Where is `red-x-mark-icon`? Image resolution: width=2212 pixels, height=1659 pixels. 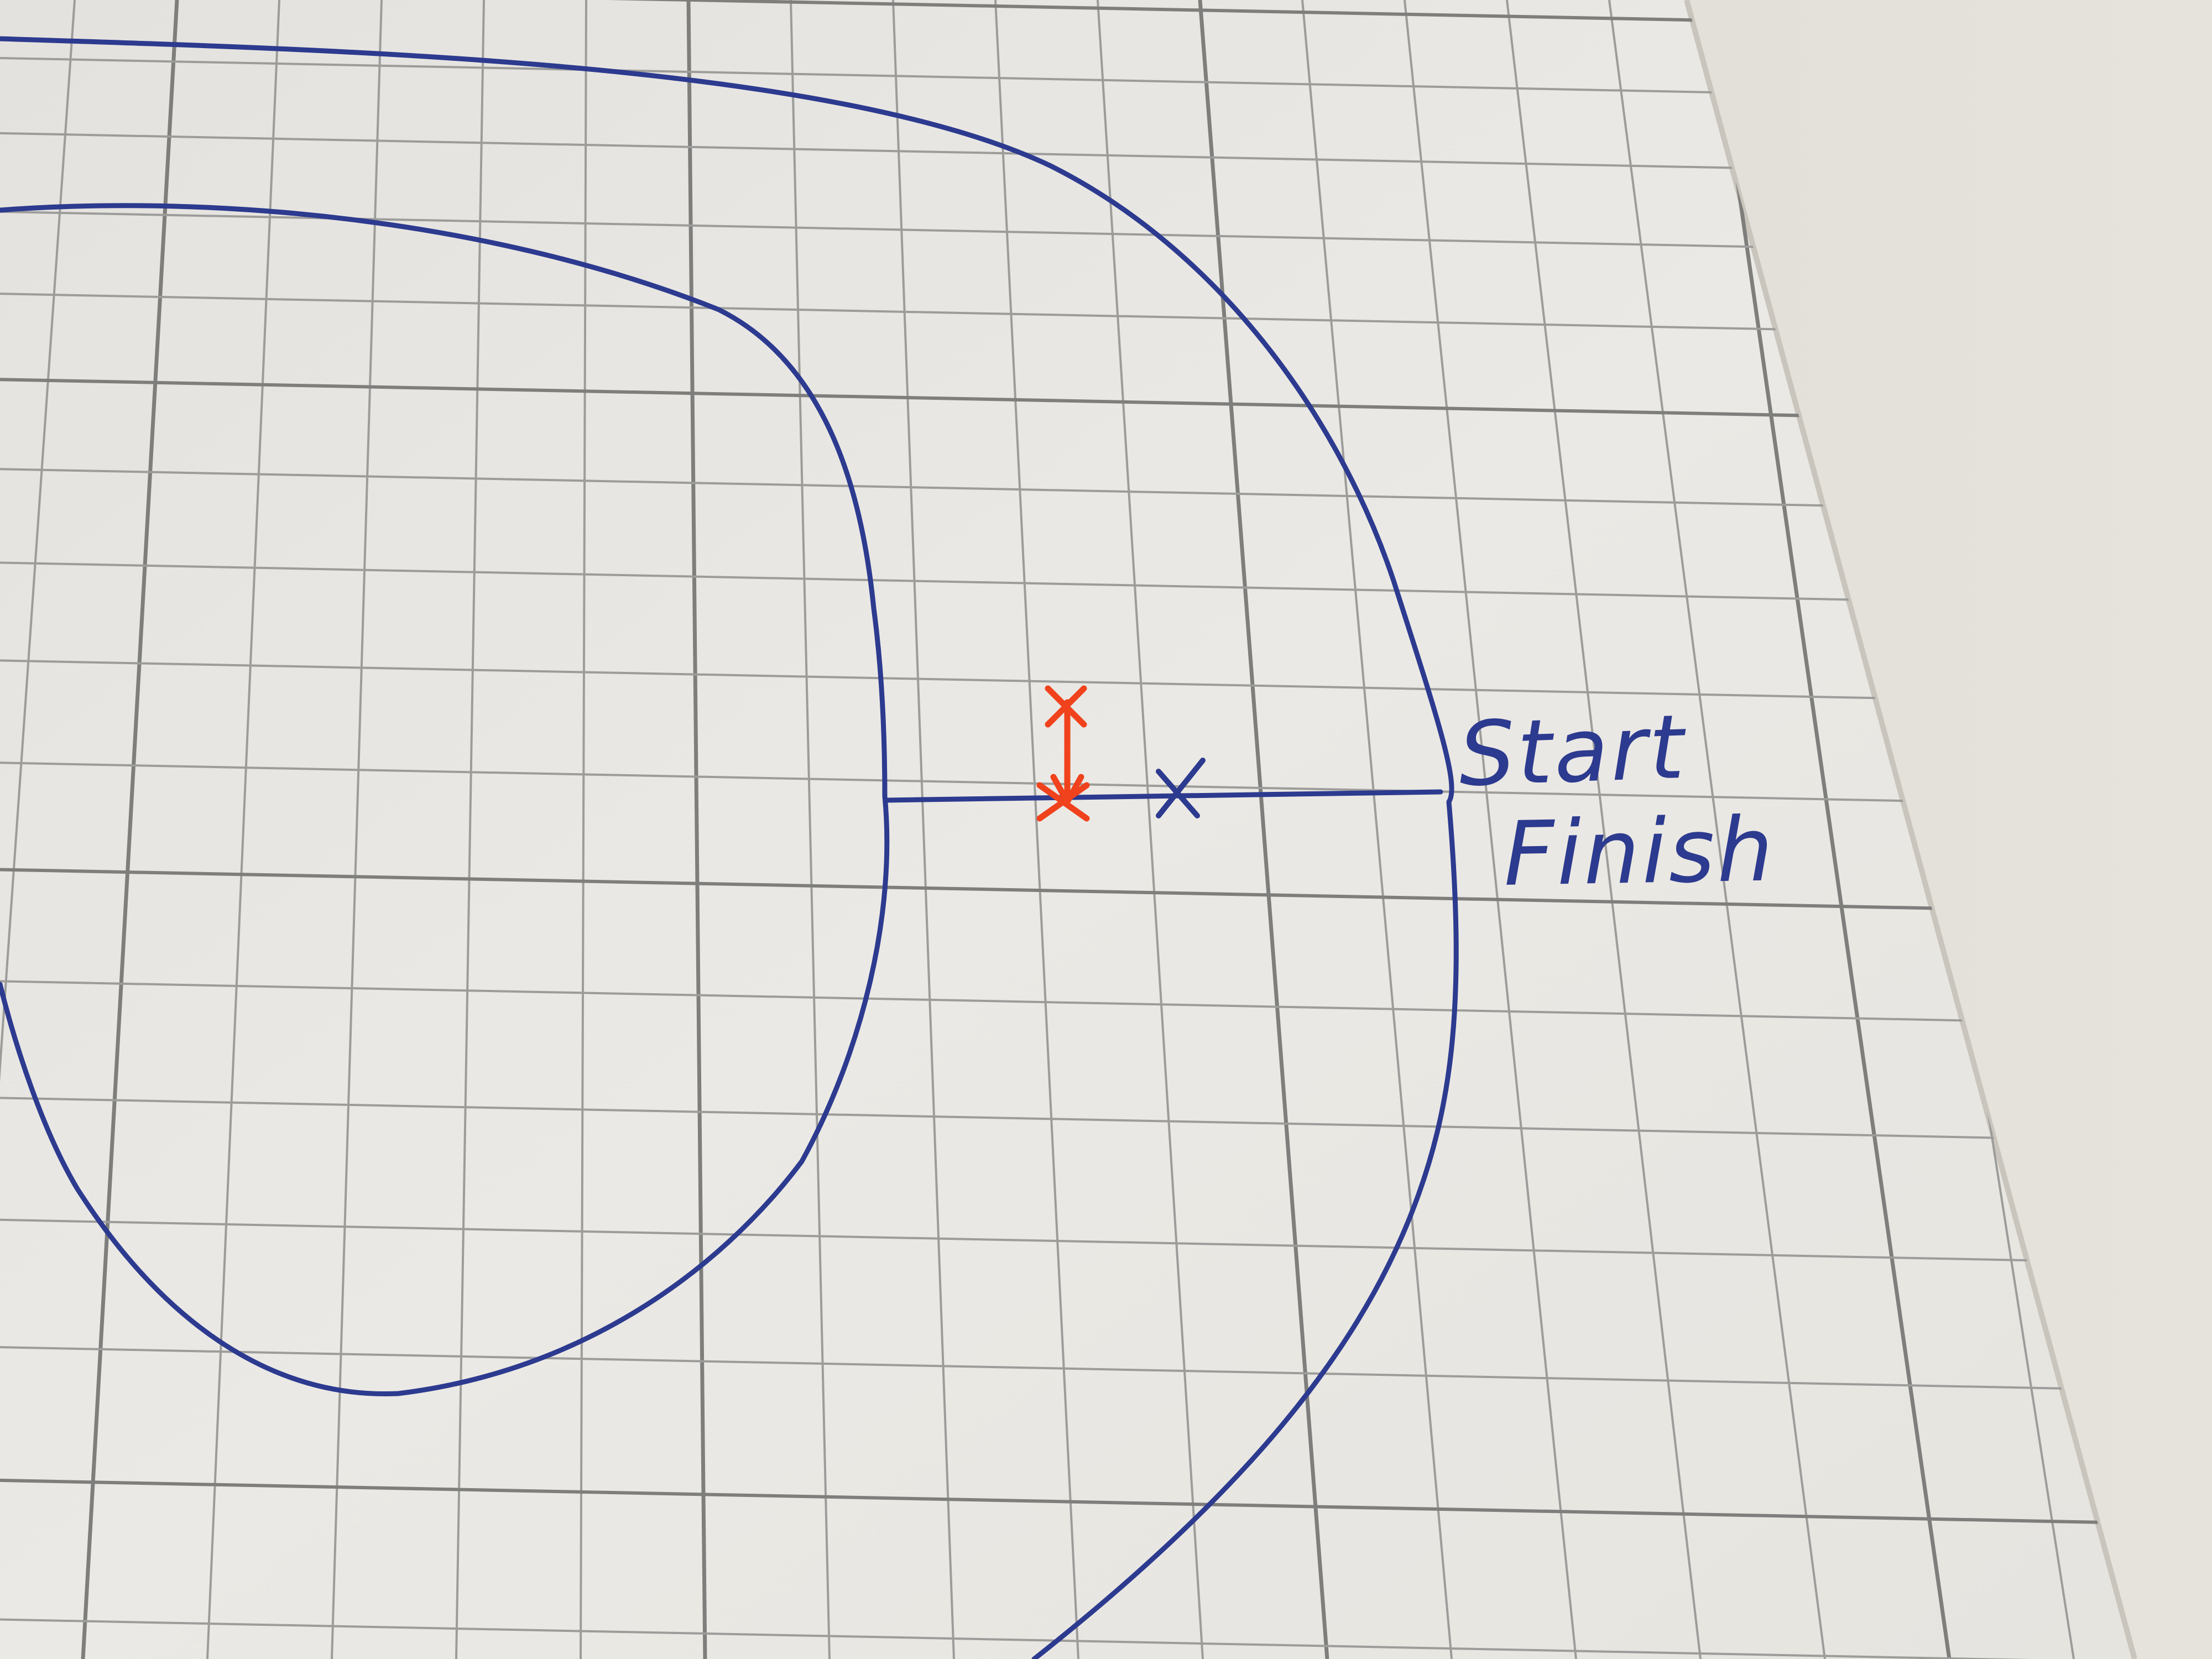 red-x-mark-icon is located at coordinates (1063, 754).